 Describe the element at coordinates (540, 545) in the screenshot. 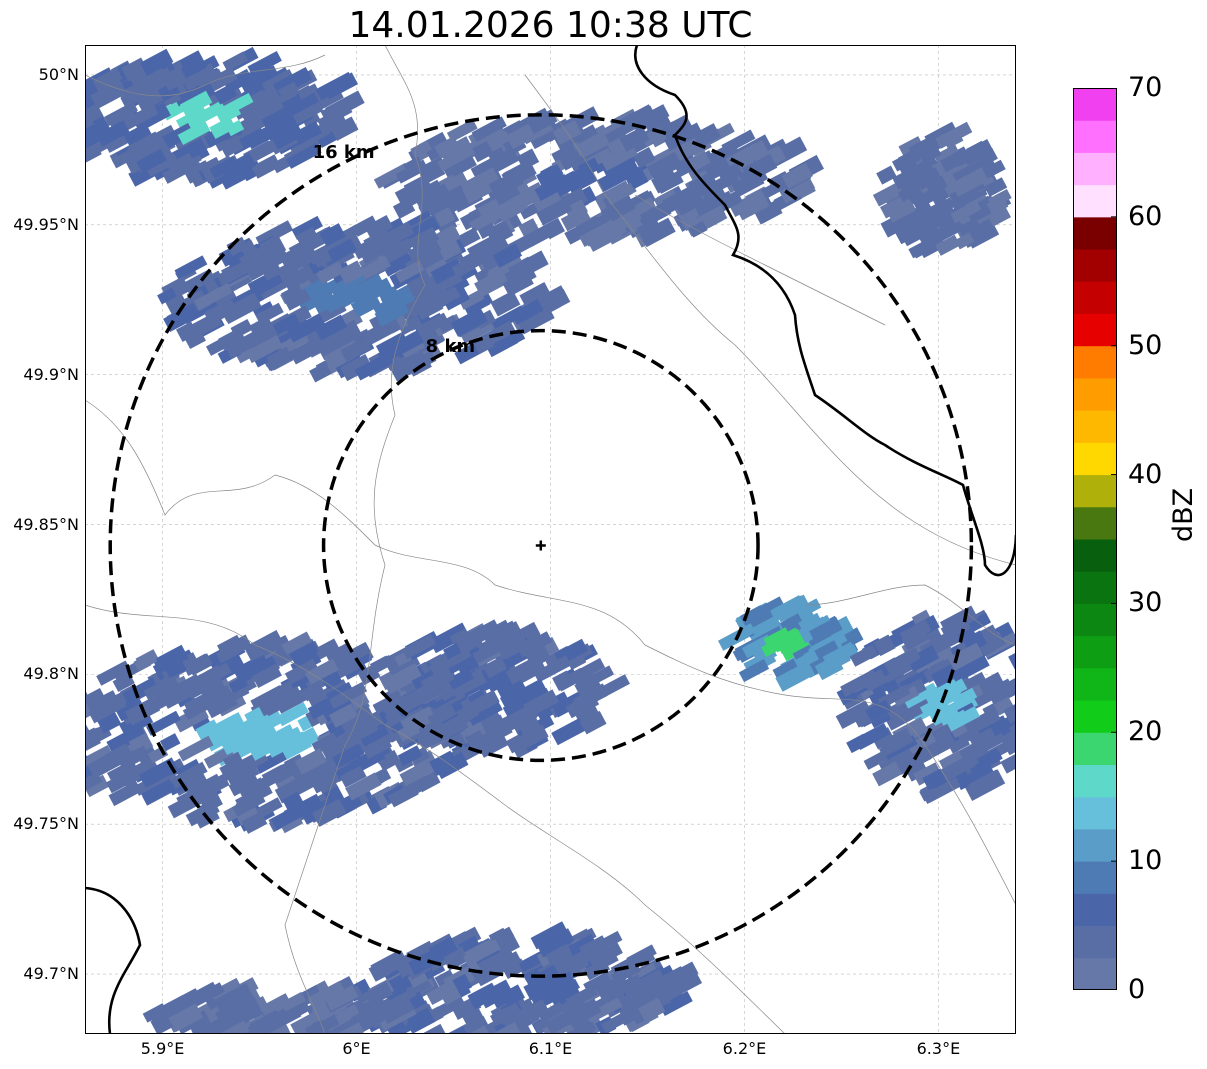

I see `radar-site-marker` at that location.